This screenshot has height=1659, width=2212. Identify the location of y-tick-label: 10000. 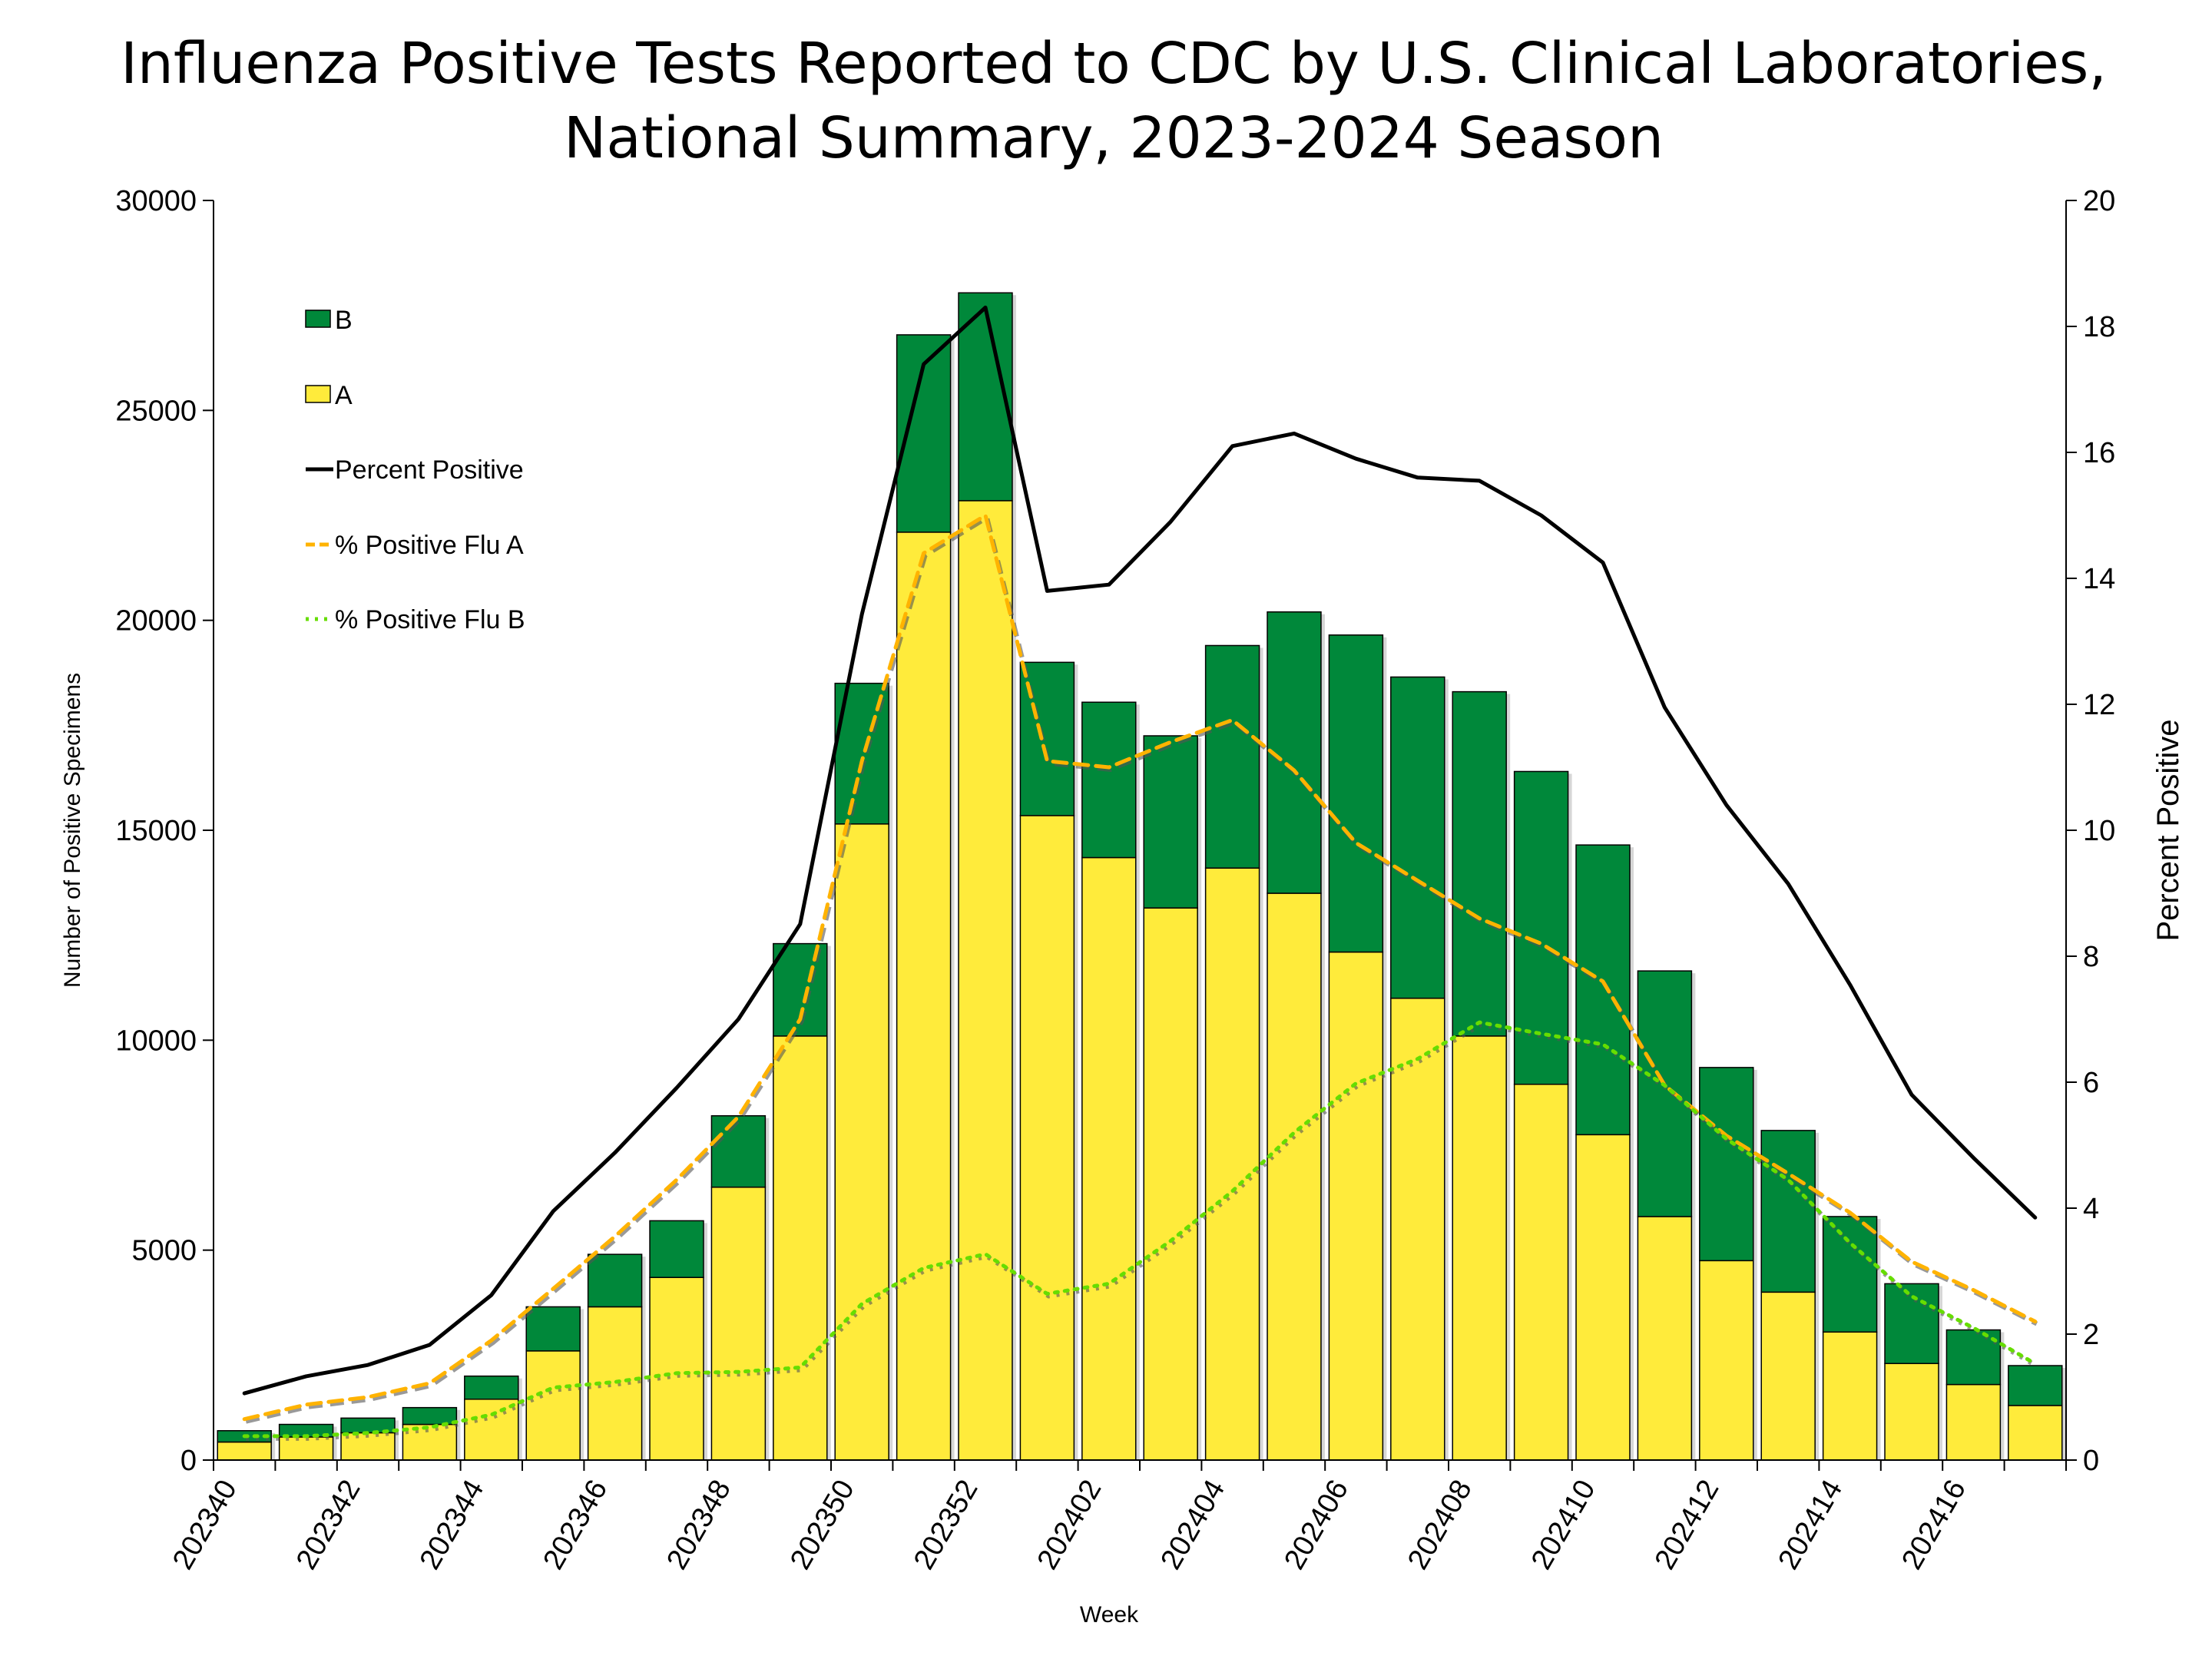
(156, 1041).